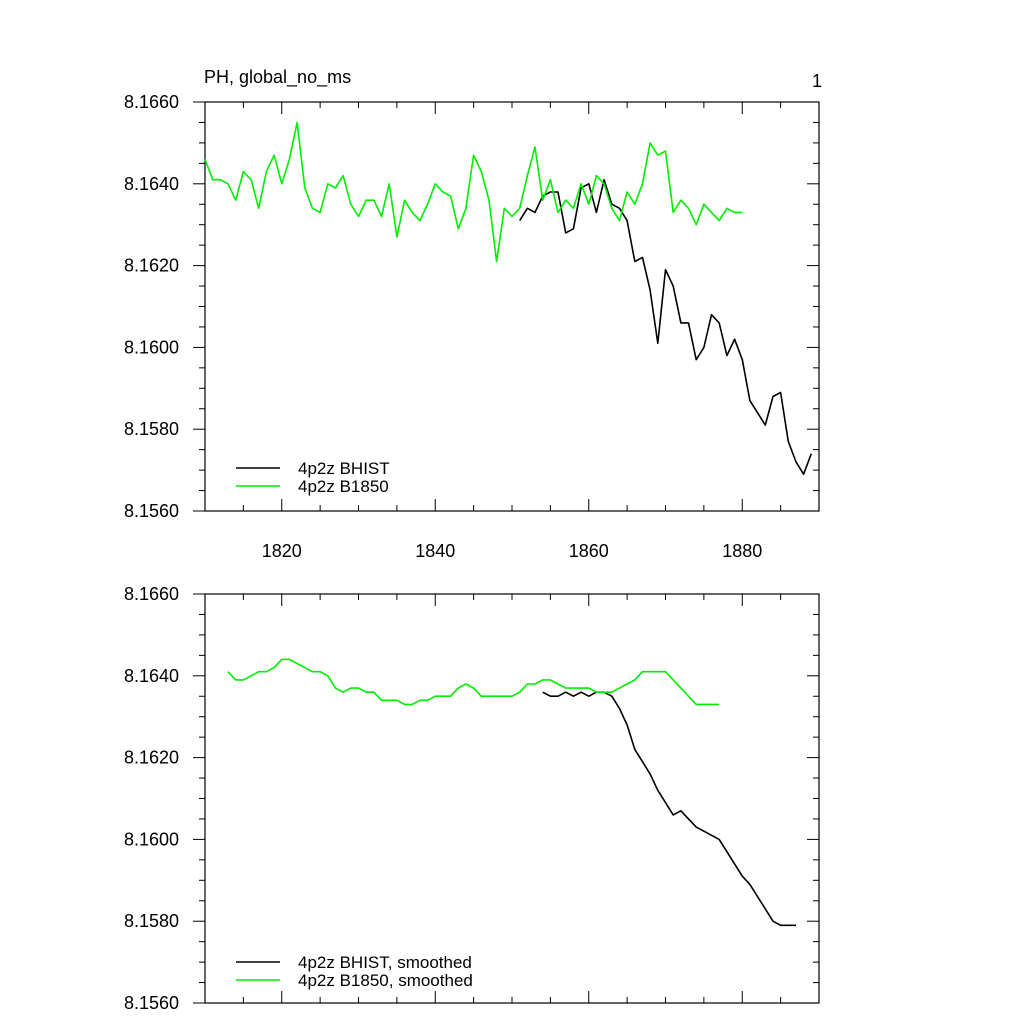 This screenshot has width=1024, height=1024. I want to click on x-tick-label: 1840, so click(435, 551).